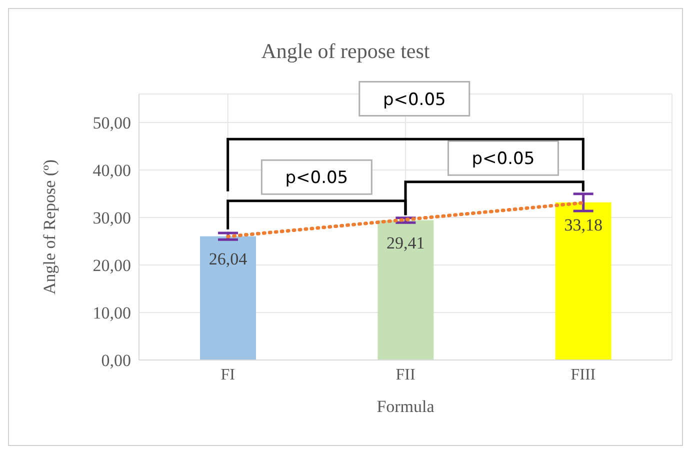  I want to click on data-label: 26,04, so click(228, 258).